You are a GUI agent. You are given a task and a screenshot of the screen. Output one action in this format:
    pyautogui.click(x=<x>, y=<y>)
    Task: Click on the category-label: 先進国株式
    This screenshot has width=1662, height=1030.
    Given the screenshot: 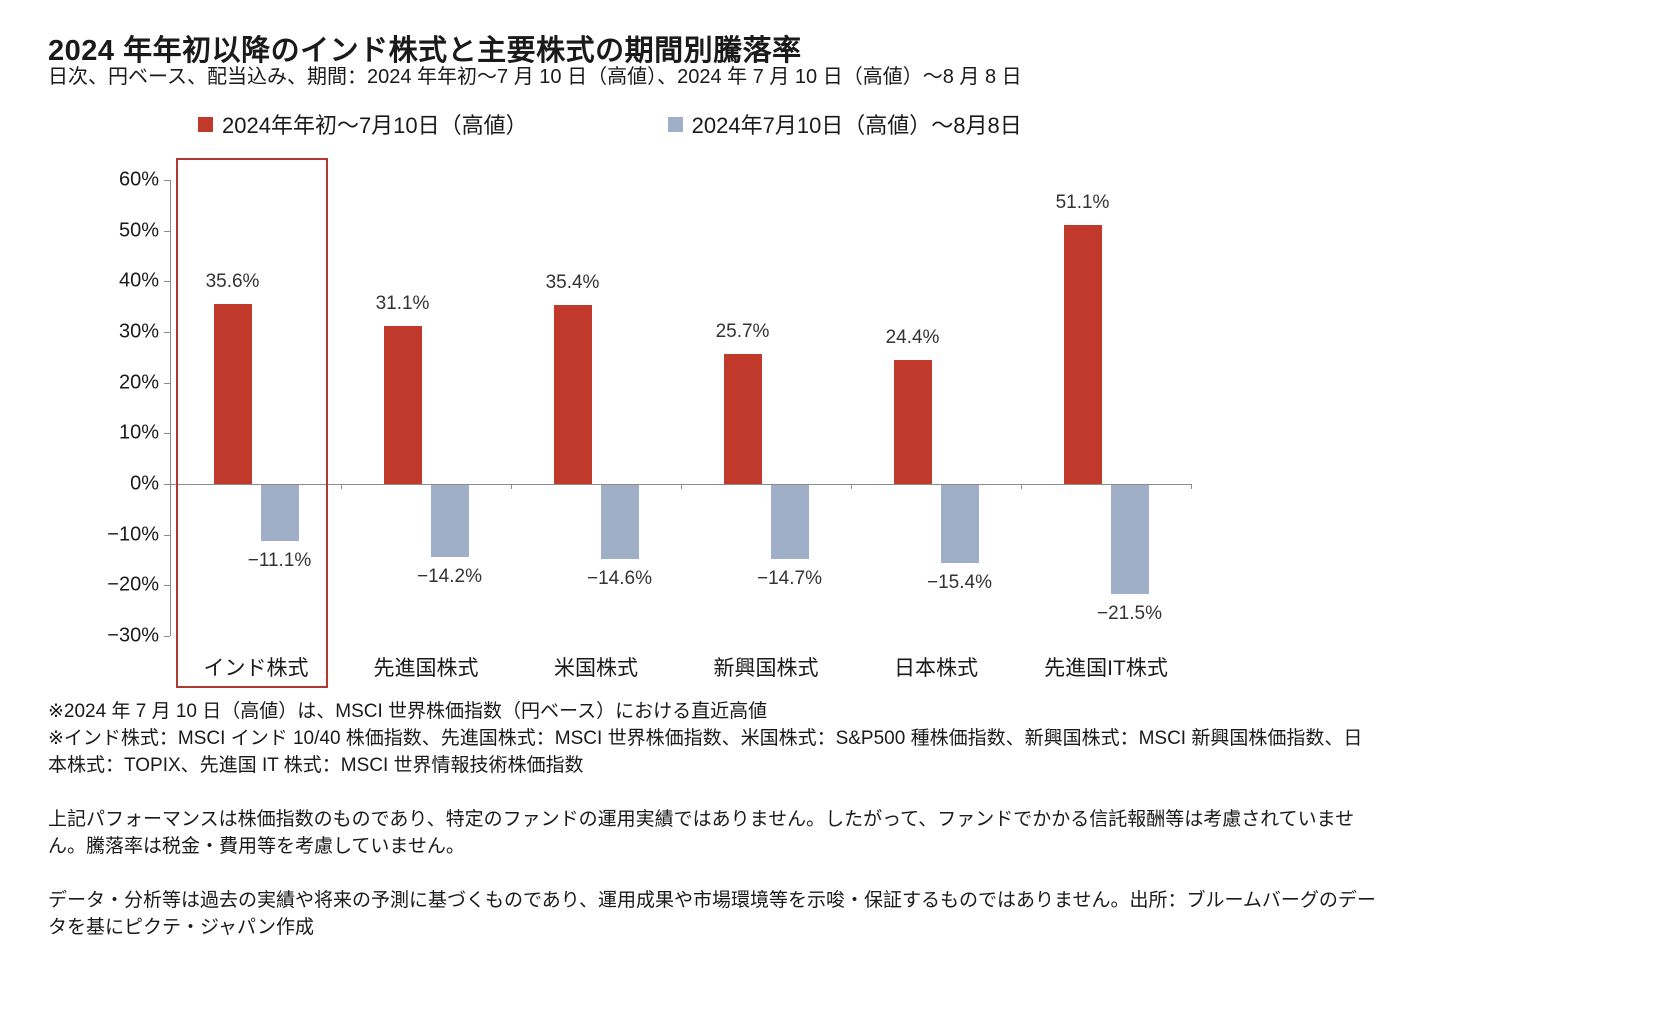 What is the action you would take?
    pyautogui.click(x=426, y=668)
    